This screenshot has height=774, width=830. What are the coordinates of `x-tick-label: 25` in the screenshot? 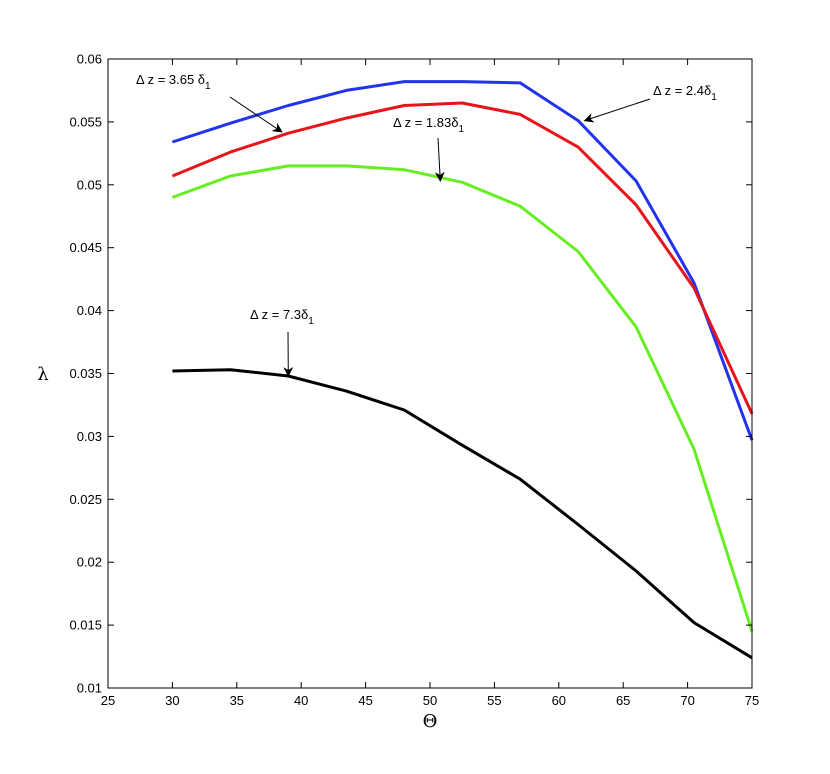 It's located at (108, 700).